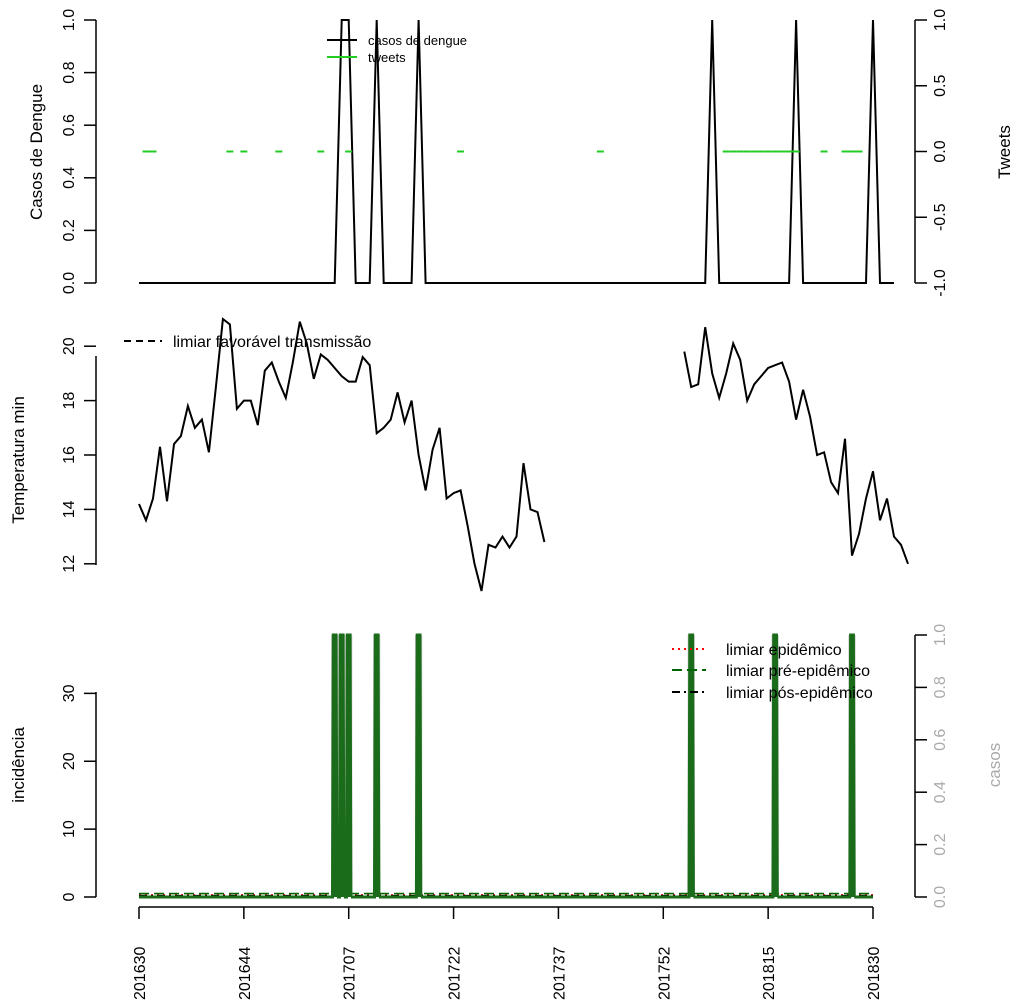 The width and height of the screenshot is (1018, 1006). I want to click on p2-left-tick-label-1: 14, so click(69, 509).